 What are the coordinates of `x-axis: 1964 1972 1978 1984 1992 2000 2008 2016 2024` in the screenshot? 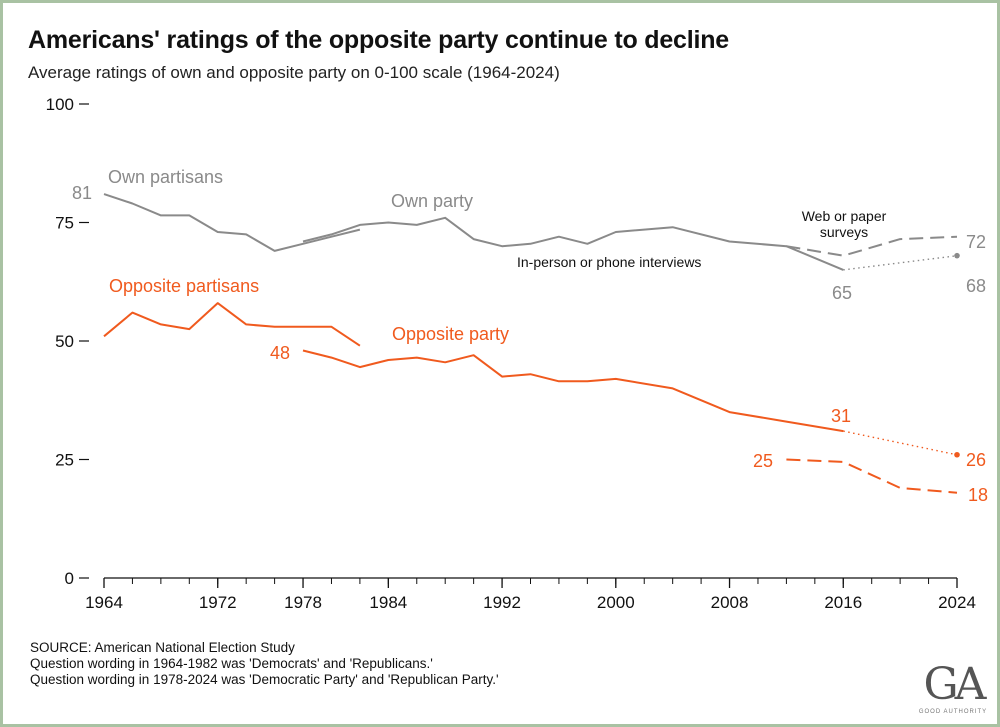 It's located at (530, 594).